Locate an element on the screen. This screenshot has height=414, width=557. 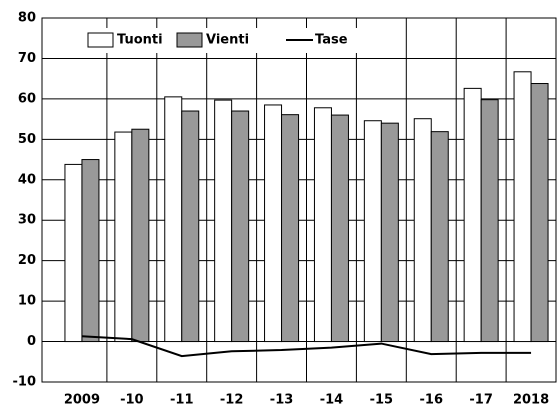
line is located at coordinates (306, 346).